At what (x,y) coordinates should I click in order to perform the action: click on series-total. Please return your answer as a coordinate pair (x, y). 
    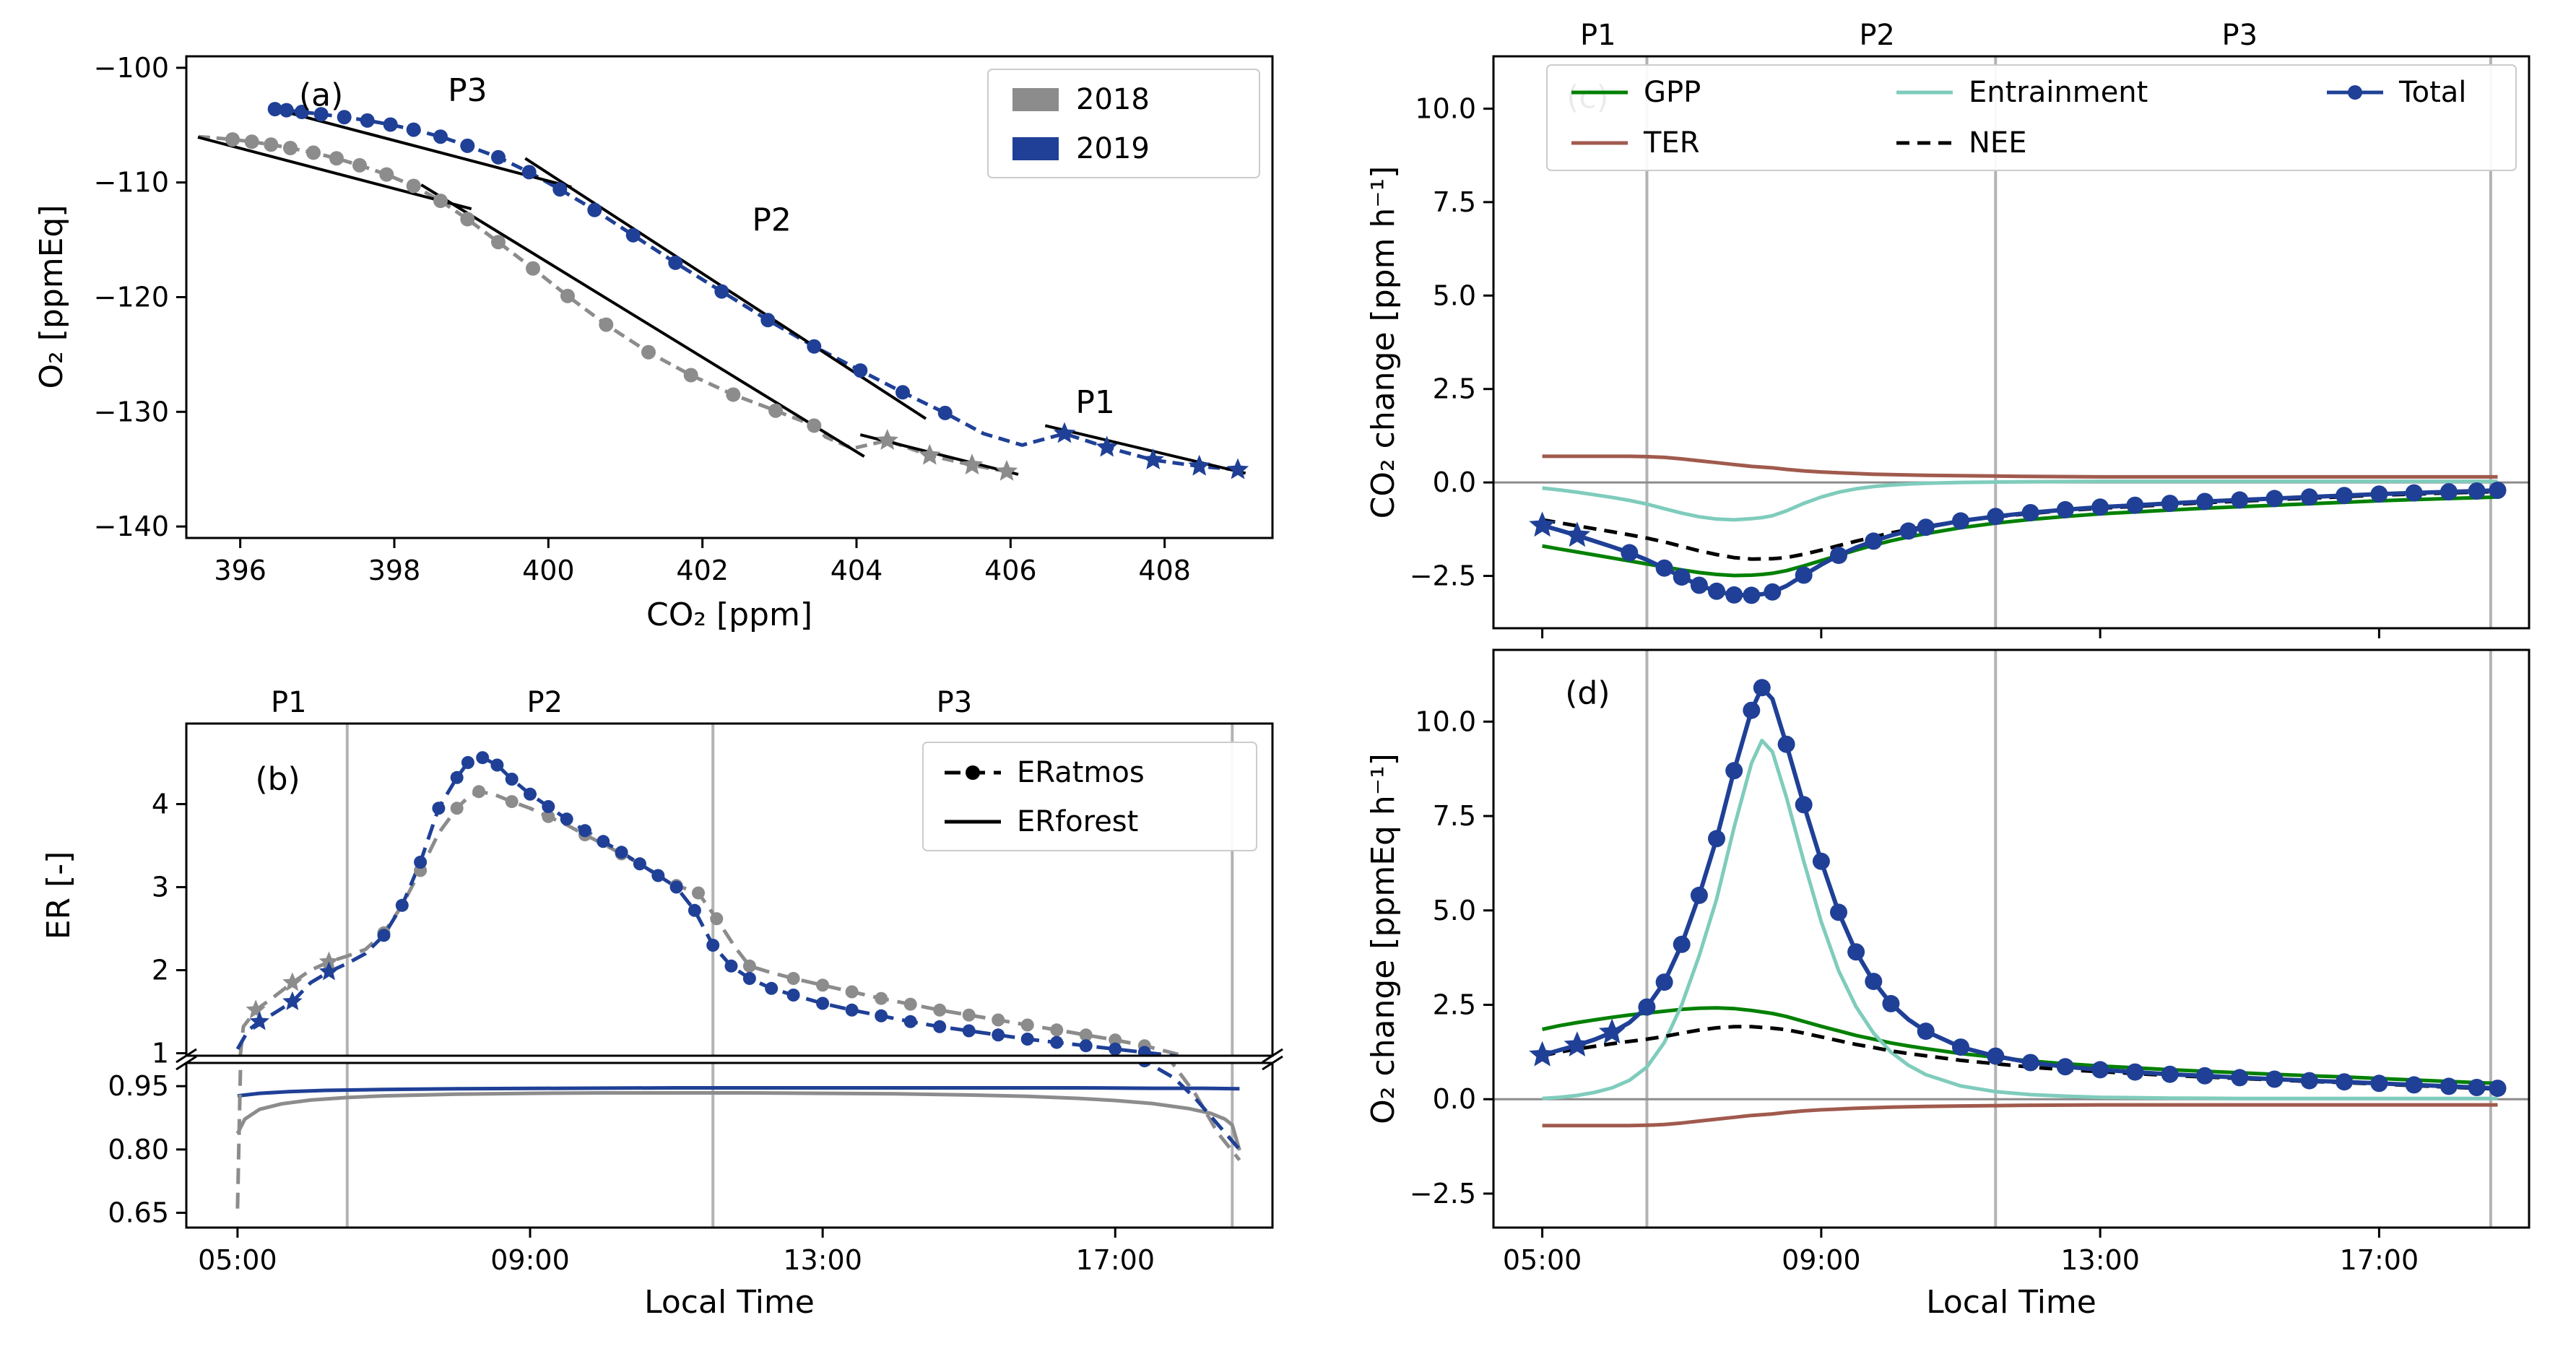
    Looking at the image, I should click on (2019, 888).